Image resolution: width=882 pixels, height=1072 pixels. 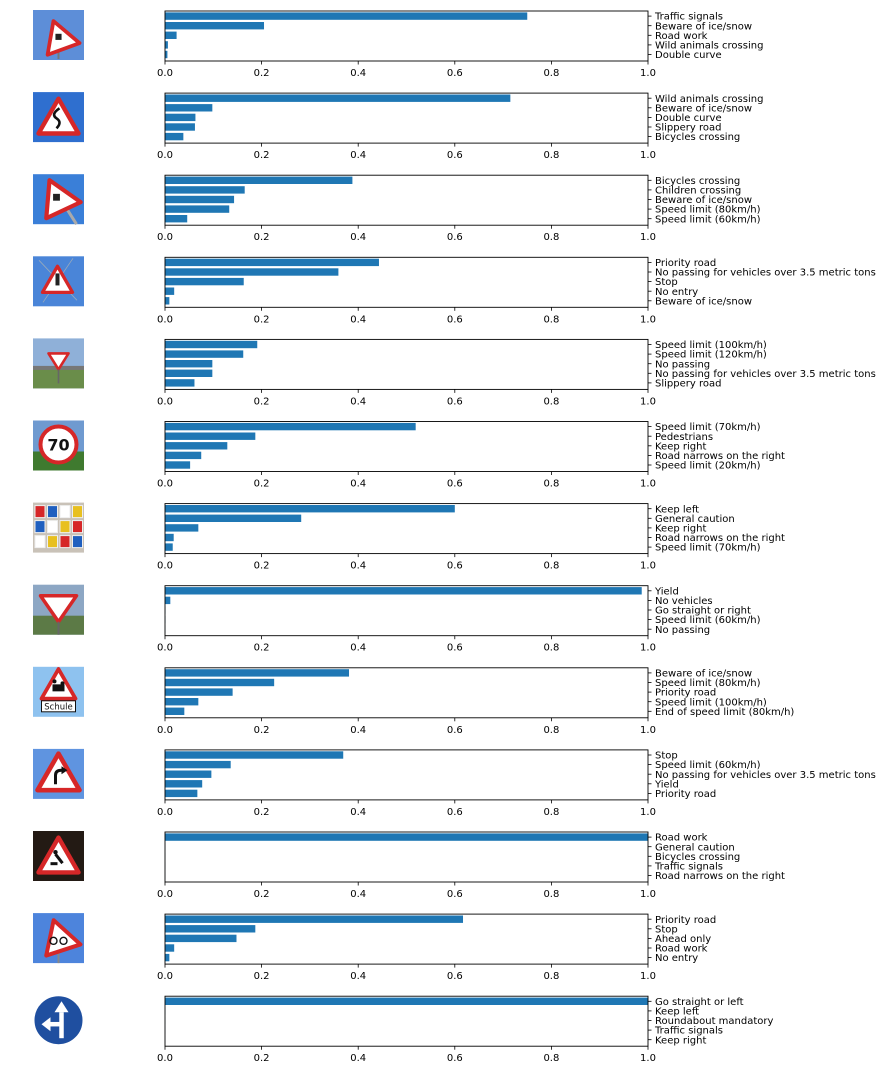 What do you see at coordinates (58, 773) in the screenshot?
I see `curve-right-warning-sign-image` at bounding box center [58, 773].